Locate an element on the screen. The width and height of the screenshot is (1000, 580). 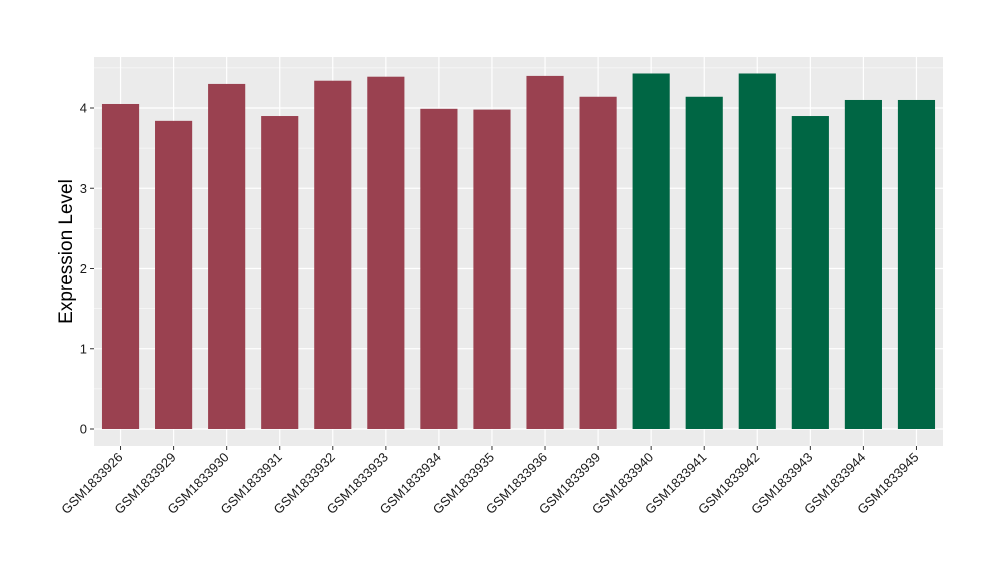
y-tick-label: 1 is located at coordinates (83, 348).